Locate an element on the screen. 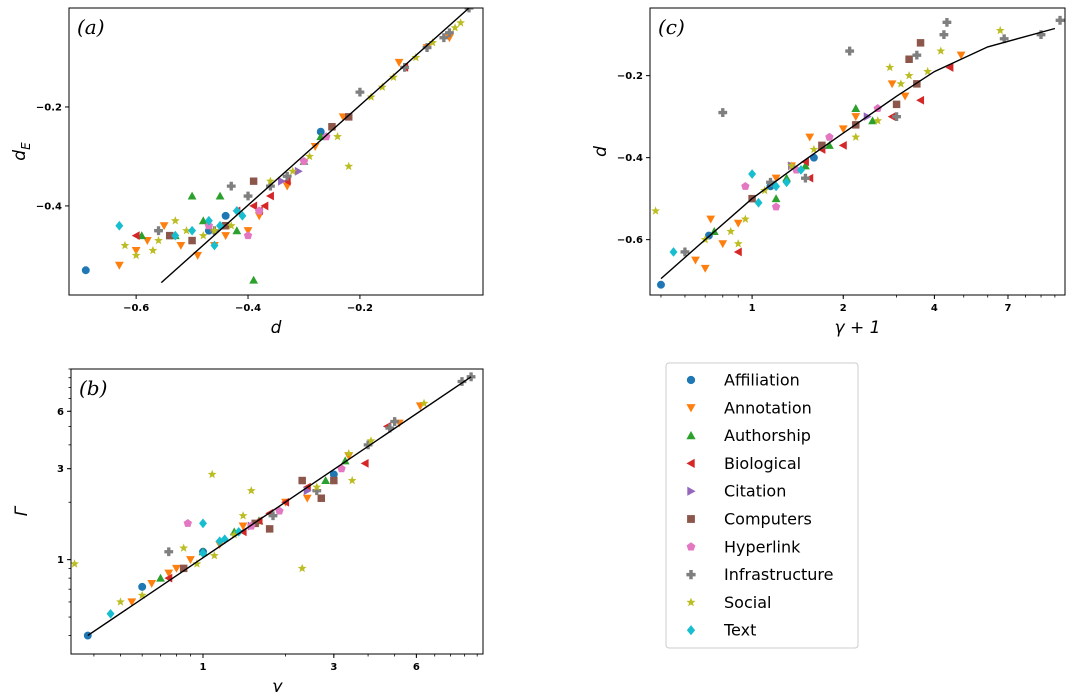 The height and width of the screenshot is (692, 1070). point-b-affiliation is located at coordinates (142, 586).